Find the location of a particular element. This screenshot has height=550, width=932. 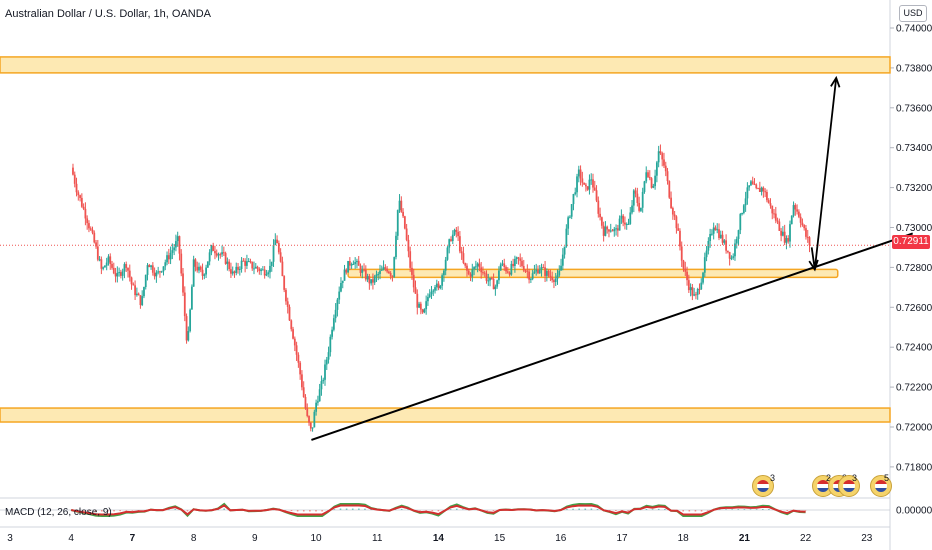

signal-line is located at coordinates (438, 510).